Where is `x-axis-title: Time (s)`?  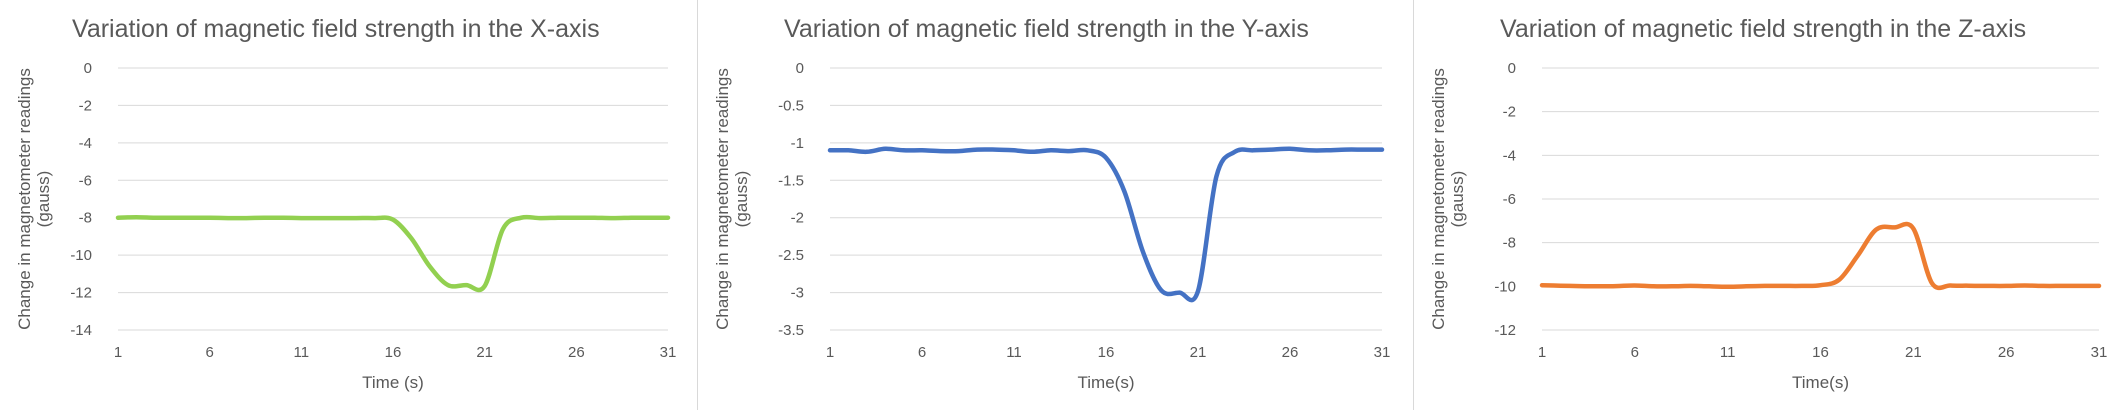
x-axis-title: Time (s) is located at coordinates (393, 382).